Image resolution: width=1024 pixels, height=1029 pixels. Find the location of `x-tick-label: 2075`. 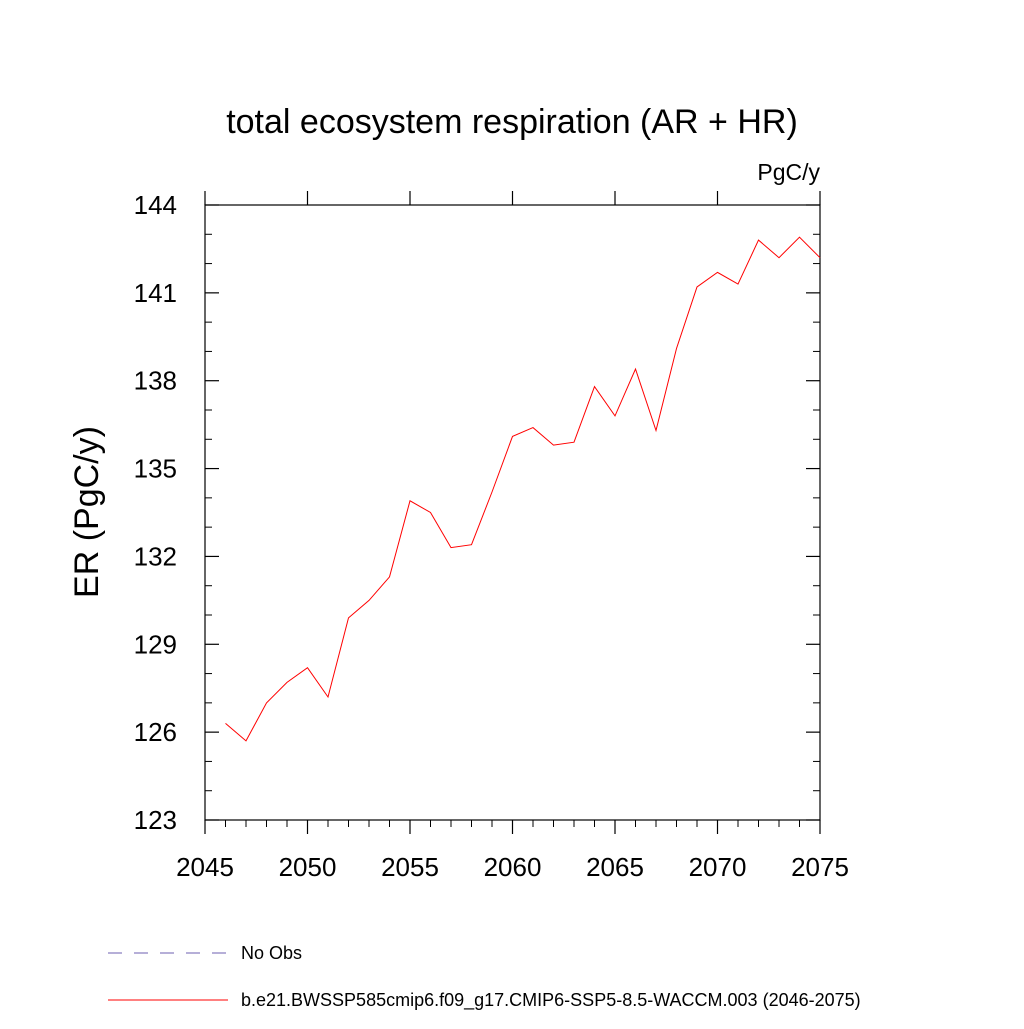

x-tick-label: 2075 is located at coordinates (820, 867).